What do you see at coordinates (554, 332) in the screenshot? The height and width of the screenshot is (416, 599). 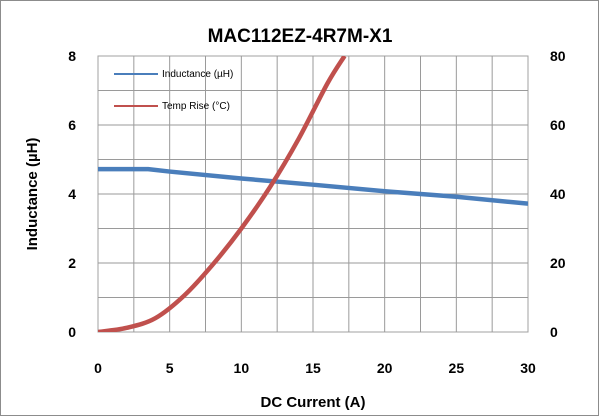 I see `y2-tick-label: 0` at bounding box center [554, 332].